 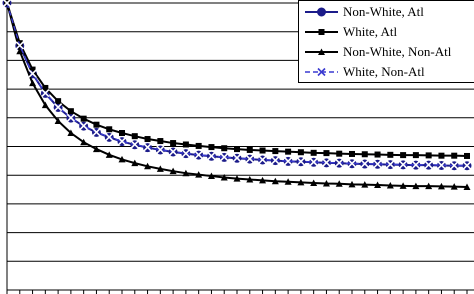 What do you see at coordinates (370, 31) in the screenshot?
I see `legend-label: White, Atl` at bounding box center [370, 31].